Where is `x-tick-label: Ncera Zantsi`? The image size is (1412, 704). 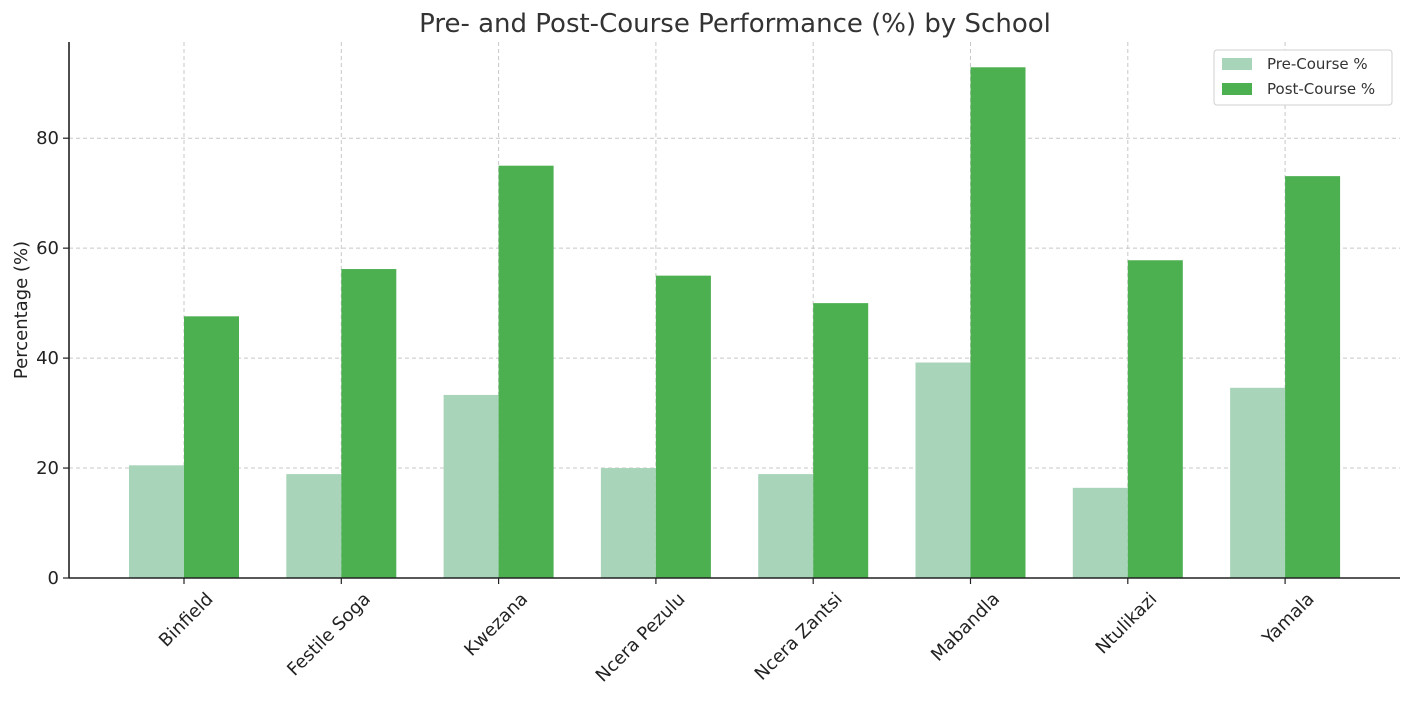 x-tick-label: Ncera Zantsi is located at coordinates (799, 637).